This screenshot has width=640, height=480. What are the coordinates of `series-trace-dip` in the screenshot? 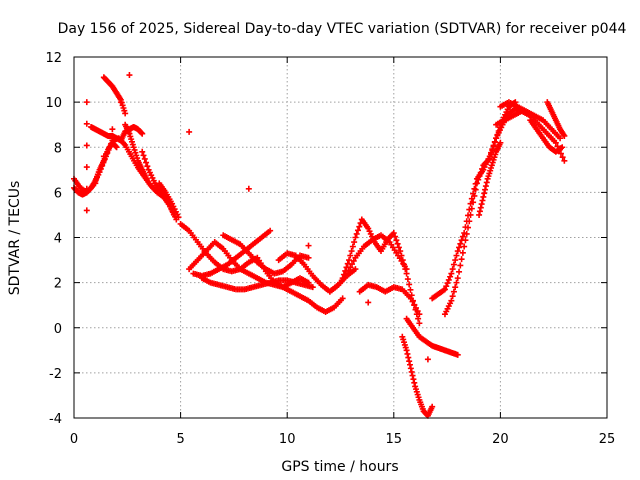 It's located at (432, 336).